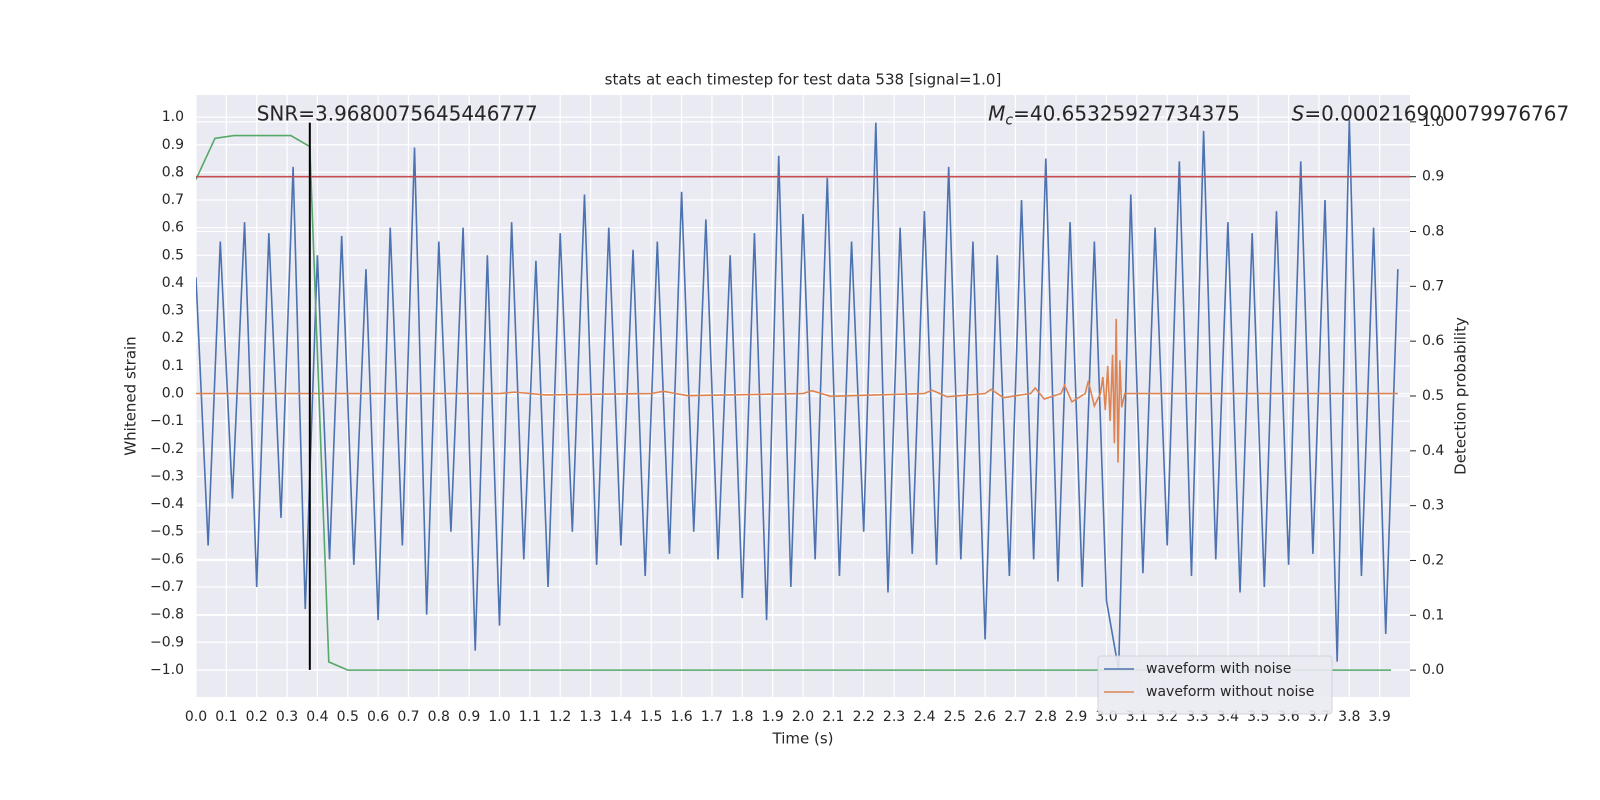 This screenshot has width=1600, height=800. Describe the element at coordinates (167, 421) in the screenshot. I see `y-tick-label: −0.1` at that location.